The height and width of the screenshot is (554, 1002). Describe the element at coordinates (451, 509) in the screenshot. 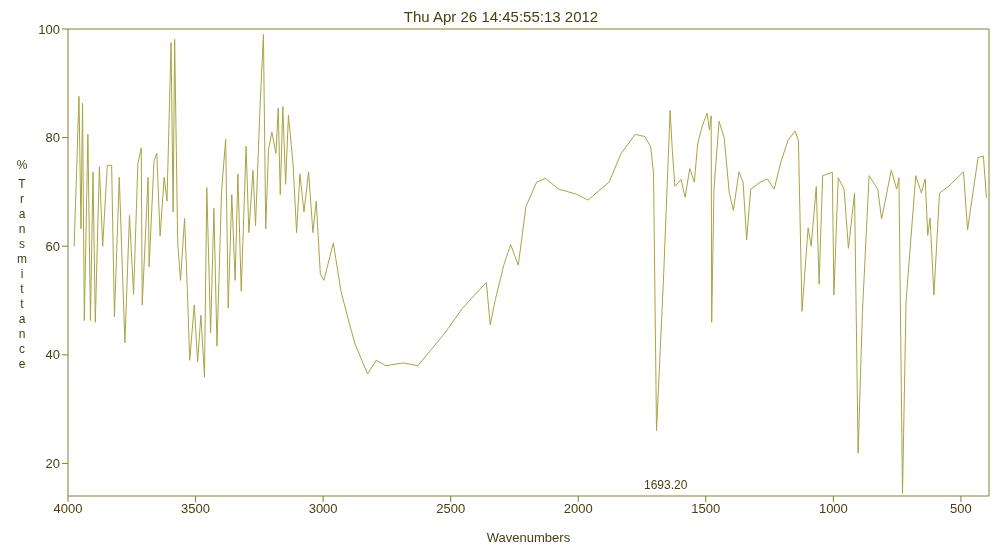

I see `x-tick-label: 2500` at that location.